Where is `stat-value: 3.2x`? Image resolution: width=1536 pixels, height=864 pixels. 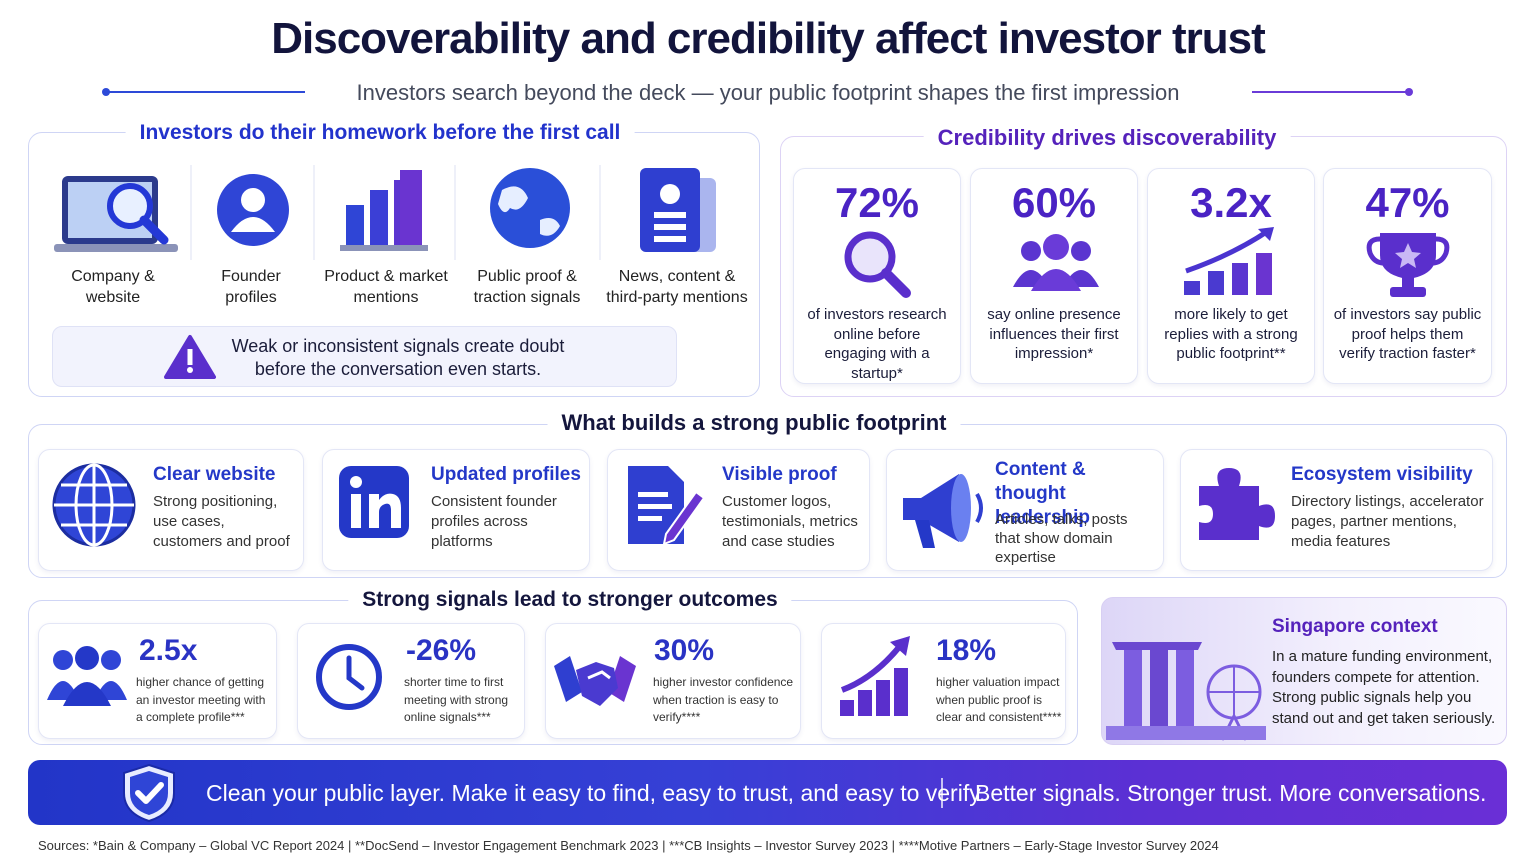 stat-value: 3.2x is located at coordinates (1231, 202).